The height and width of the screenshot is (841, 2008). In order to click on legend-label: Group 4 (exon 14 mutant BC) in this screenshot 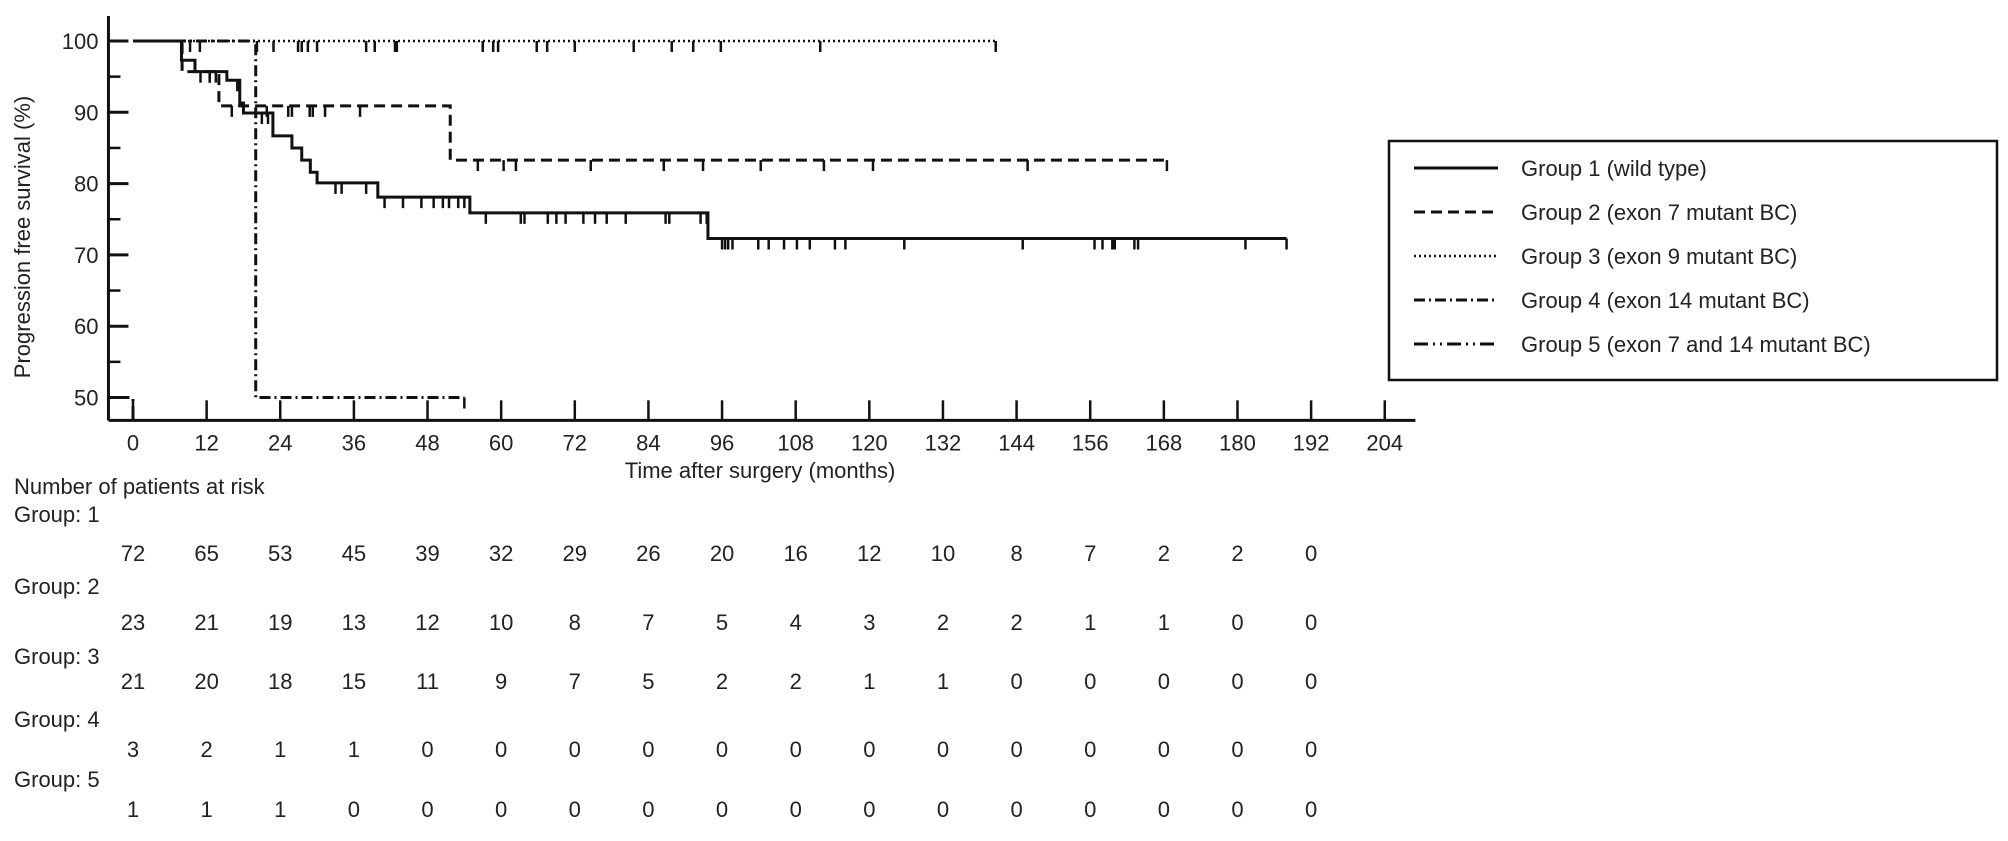, I will do `click(1665, 300)`.